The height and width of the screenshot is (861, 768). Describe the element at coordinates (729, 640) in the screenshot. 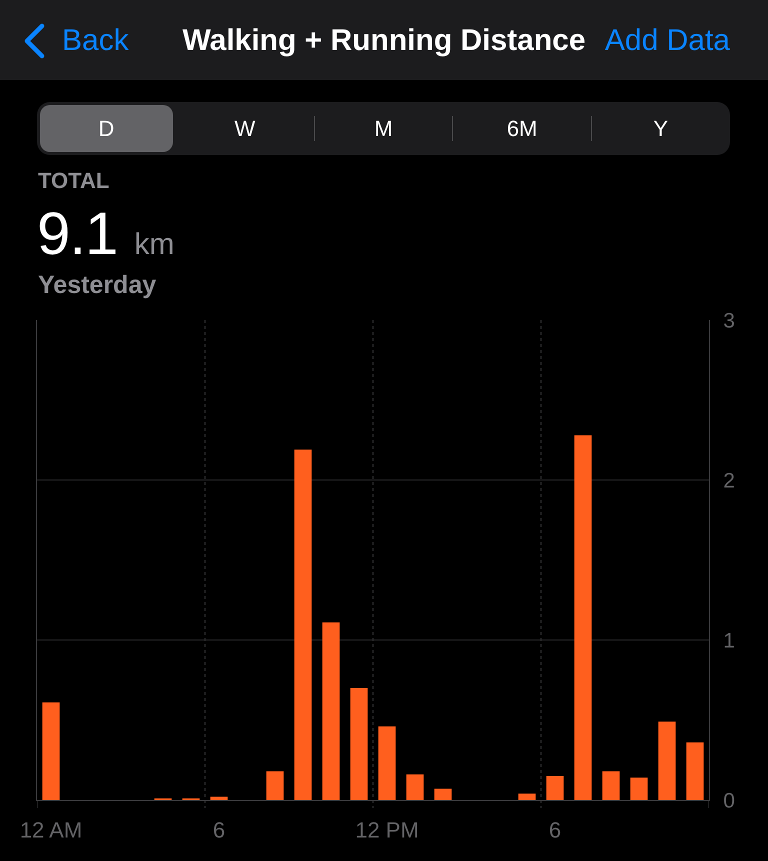

I see `y-tick-label: 1` at that location.